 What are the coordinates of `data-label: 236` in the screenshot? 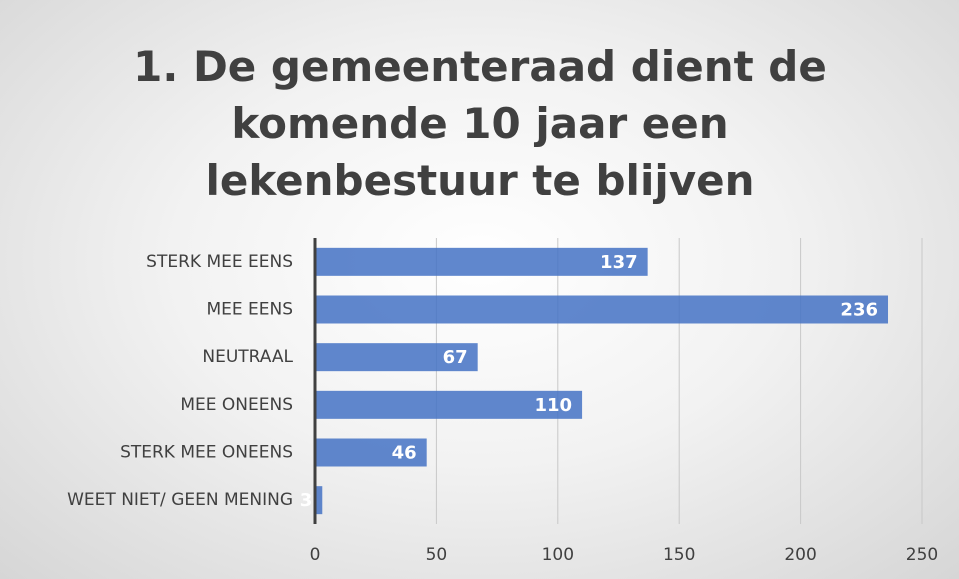 It's located at (859, 310).